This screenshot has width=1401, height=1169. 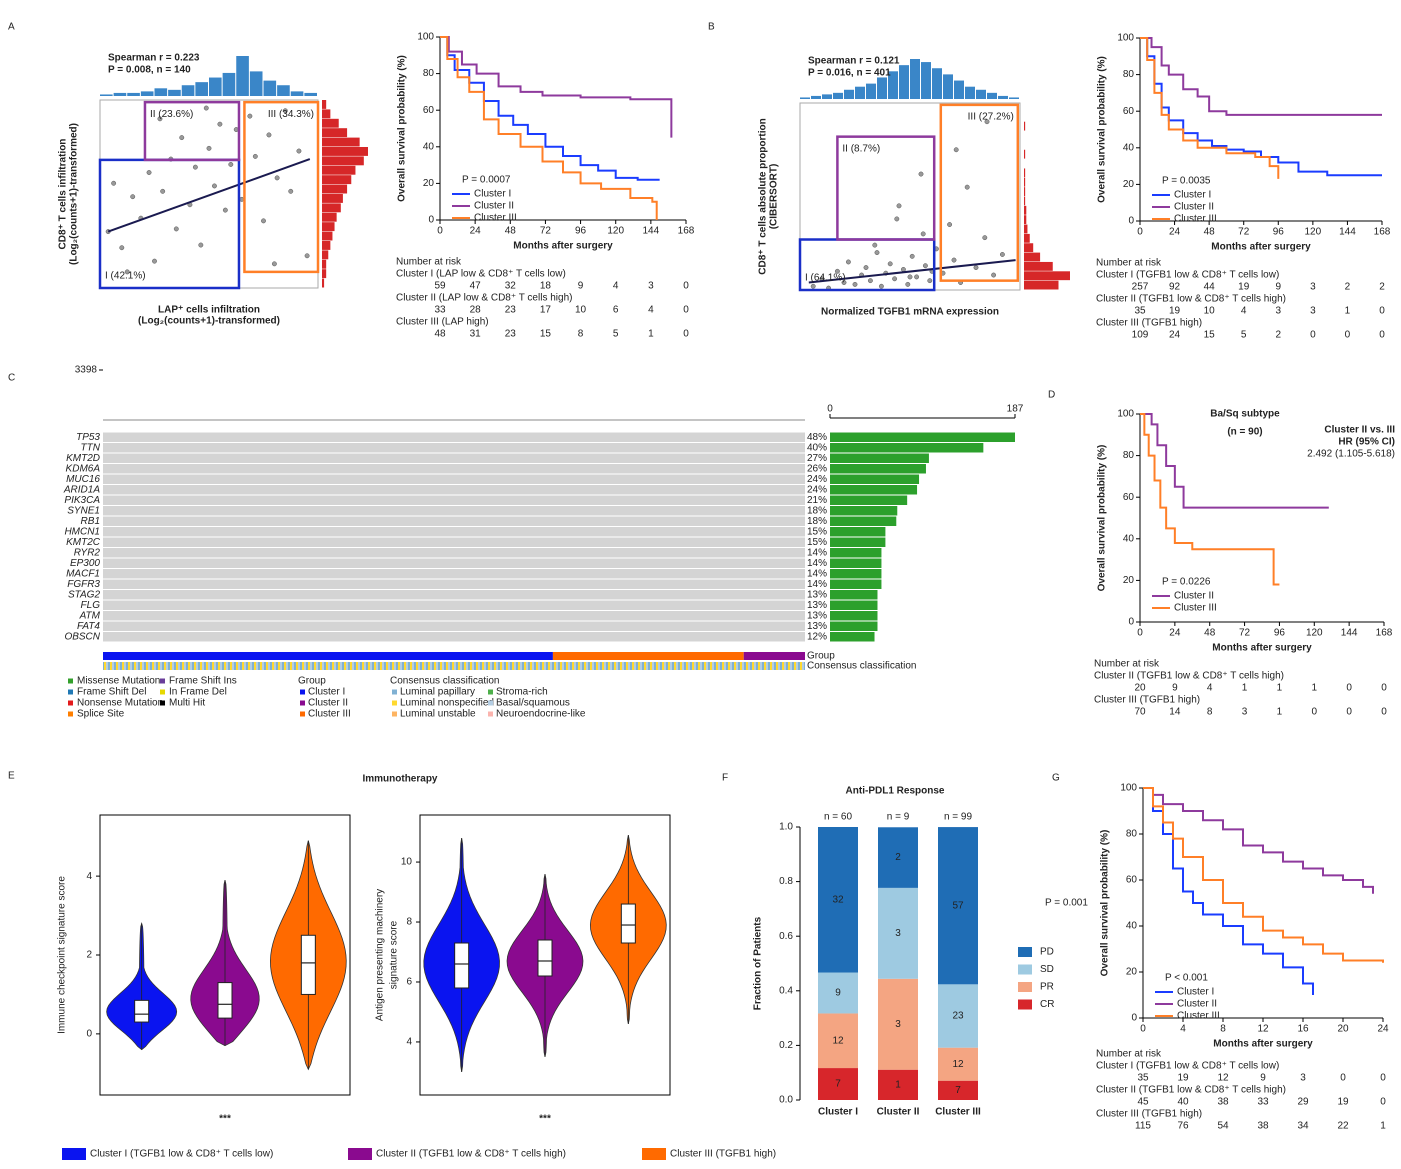 I want to click on box, so click(x=628, y=923).